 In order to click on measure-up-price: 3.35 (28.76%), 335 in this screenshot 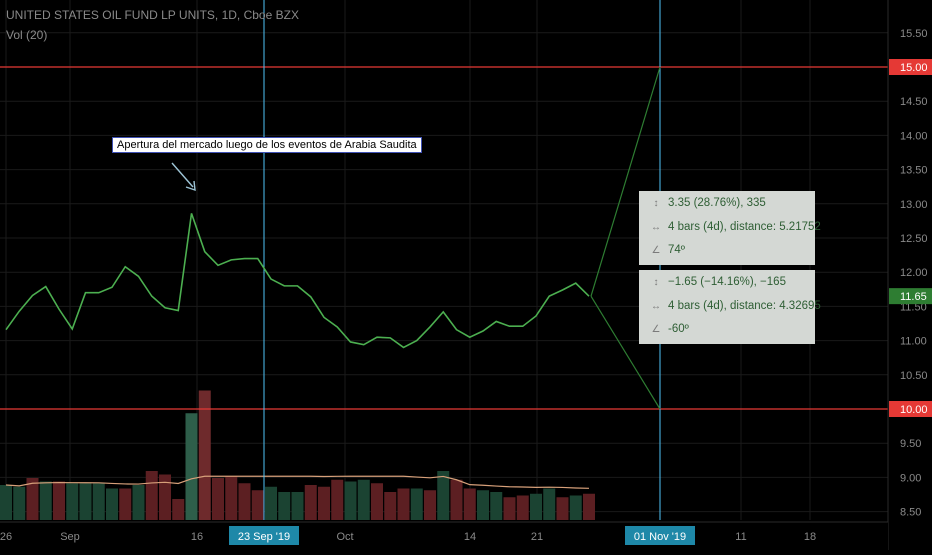, I will do `click(717, 203)`.